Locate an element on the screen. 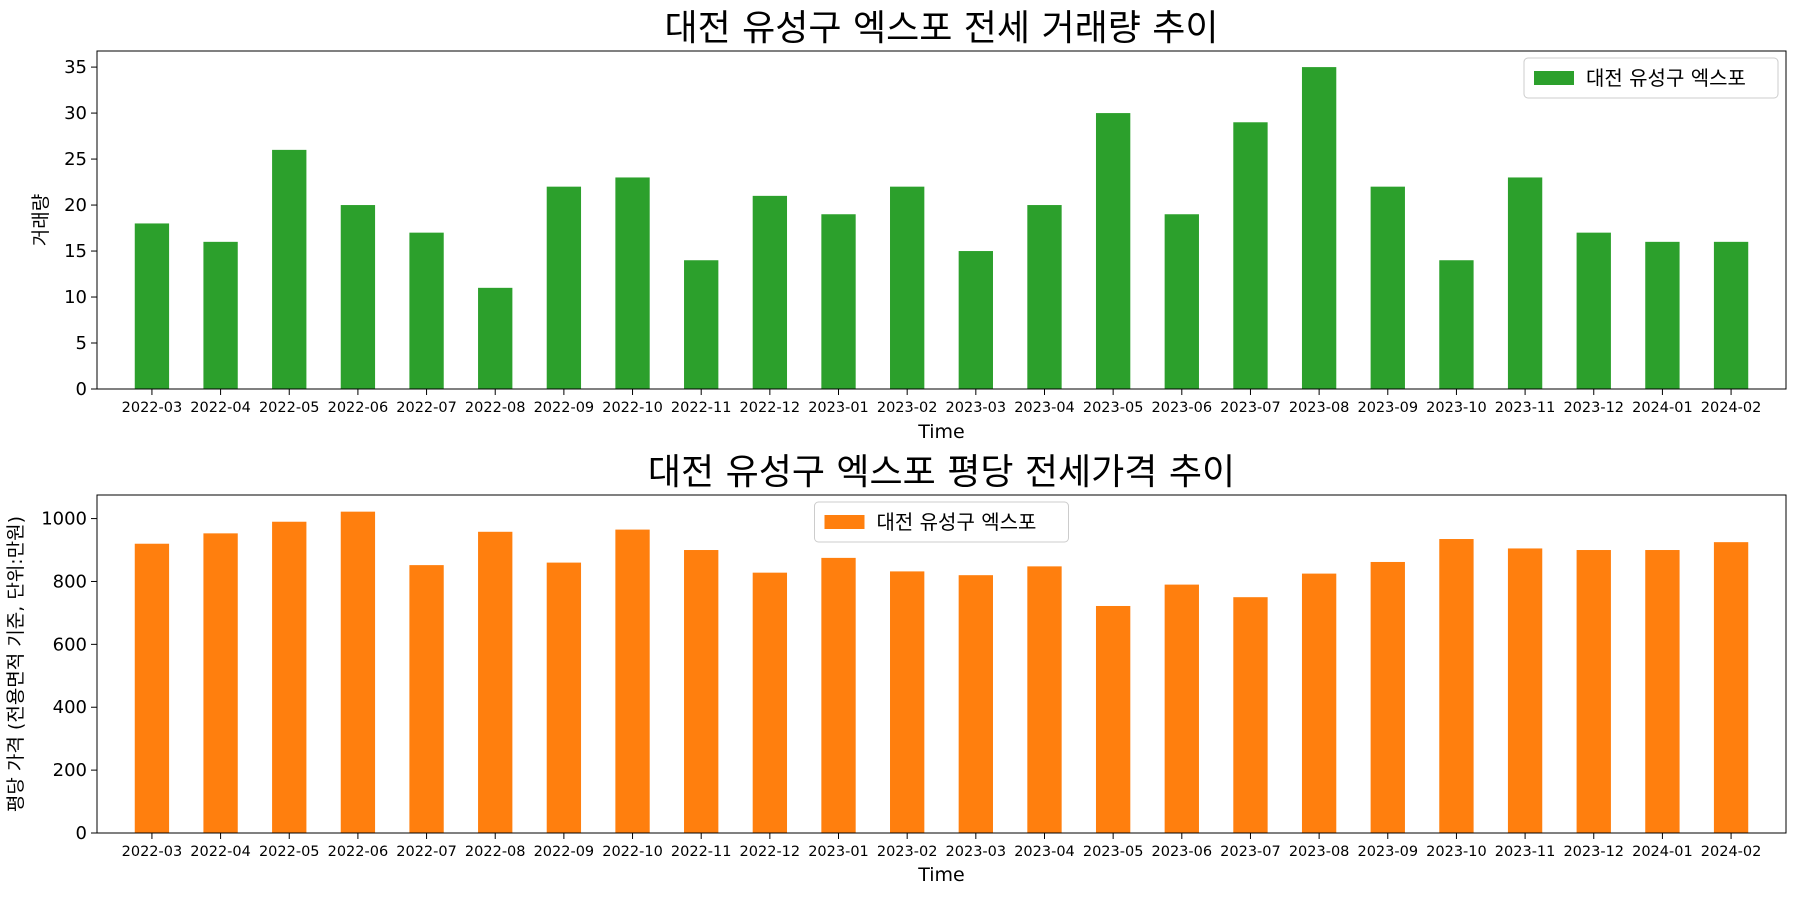  y-axis-label: 거래량 is located at coordinates (41, 220).